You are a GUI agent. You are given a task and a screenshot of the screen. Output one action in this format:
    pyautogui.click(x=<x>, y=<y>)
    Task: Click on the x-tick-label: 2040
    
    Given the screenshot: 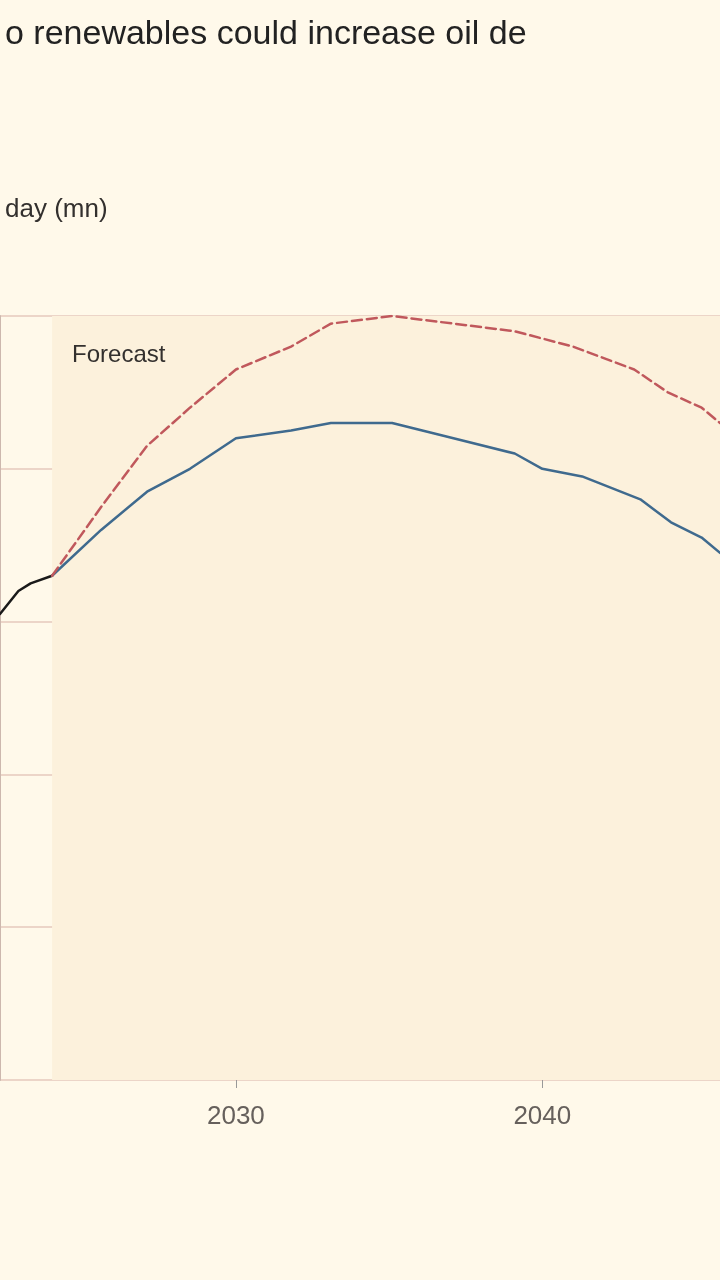 What is the action you would take?
    pyautogui.click(x=542, y=1115)
    